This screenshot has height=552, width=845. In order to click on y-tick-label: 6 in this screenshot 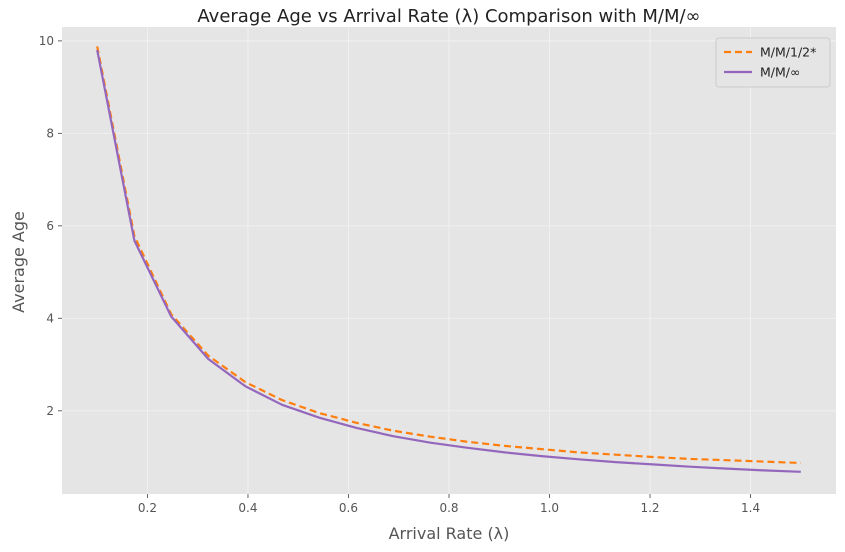, I will do `click(50, 226)`.